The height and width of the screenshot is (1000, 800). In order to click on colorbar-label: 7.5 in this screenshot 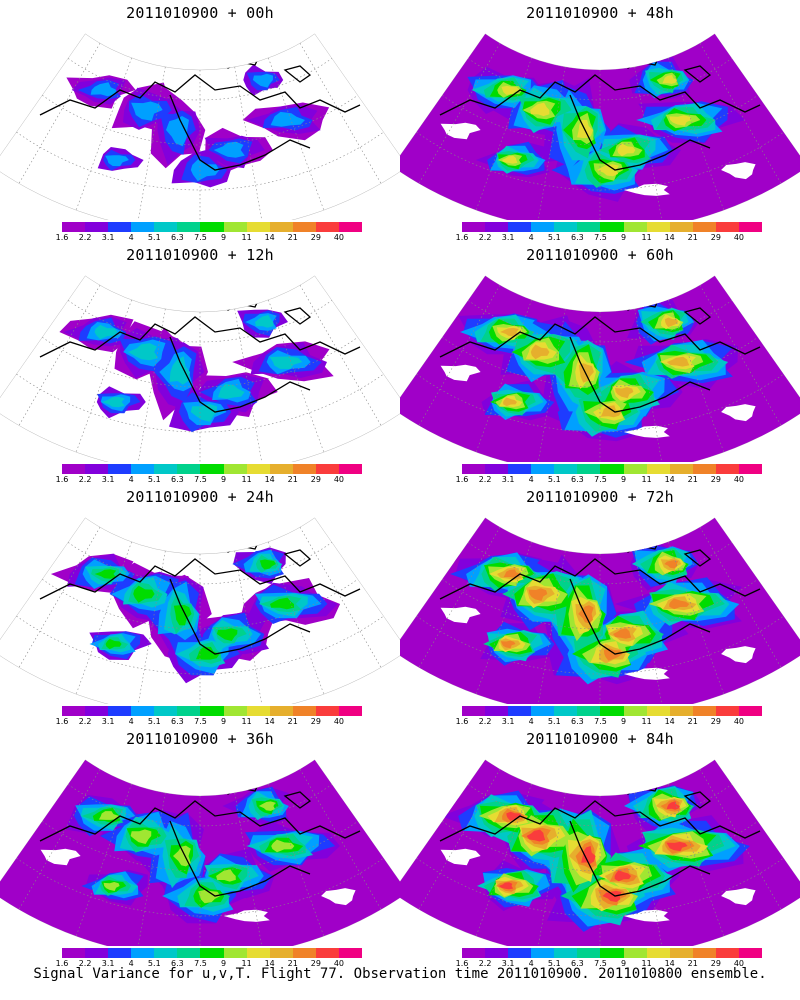, I will do `click(200, 479)`.